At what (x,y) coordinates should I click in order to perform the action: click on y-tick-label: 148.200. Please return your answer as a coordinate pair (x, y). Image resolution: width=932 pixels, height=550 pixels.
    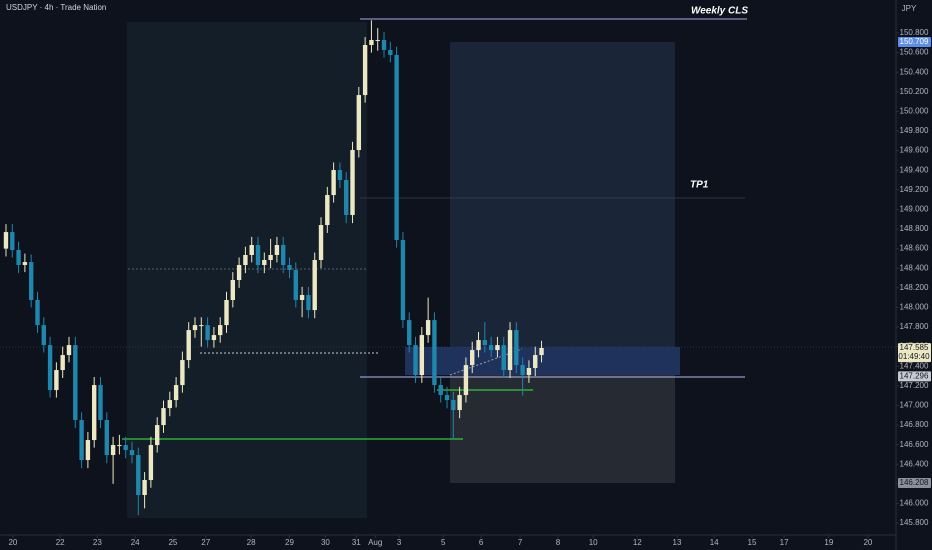
    Looking at the image, I should click on (914, 287).